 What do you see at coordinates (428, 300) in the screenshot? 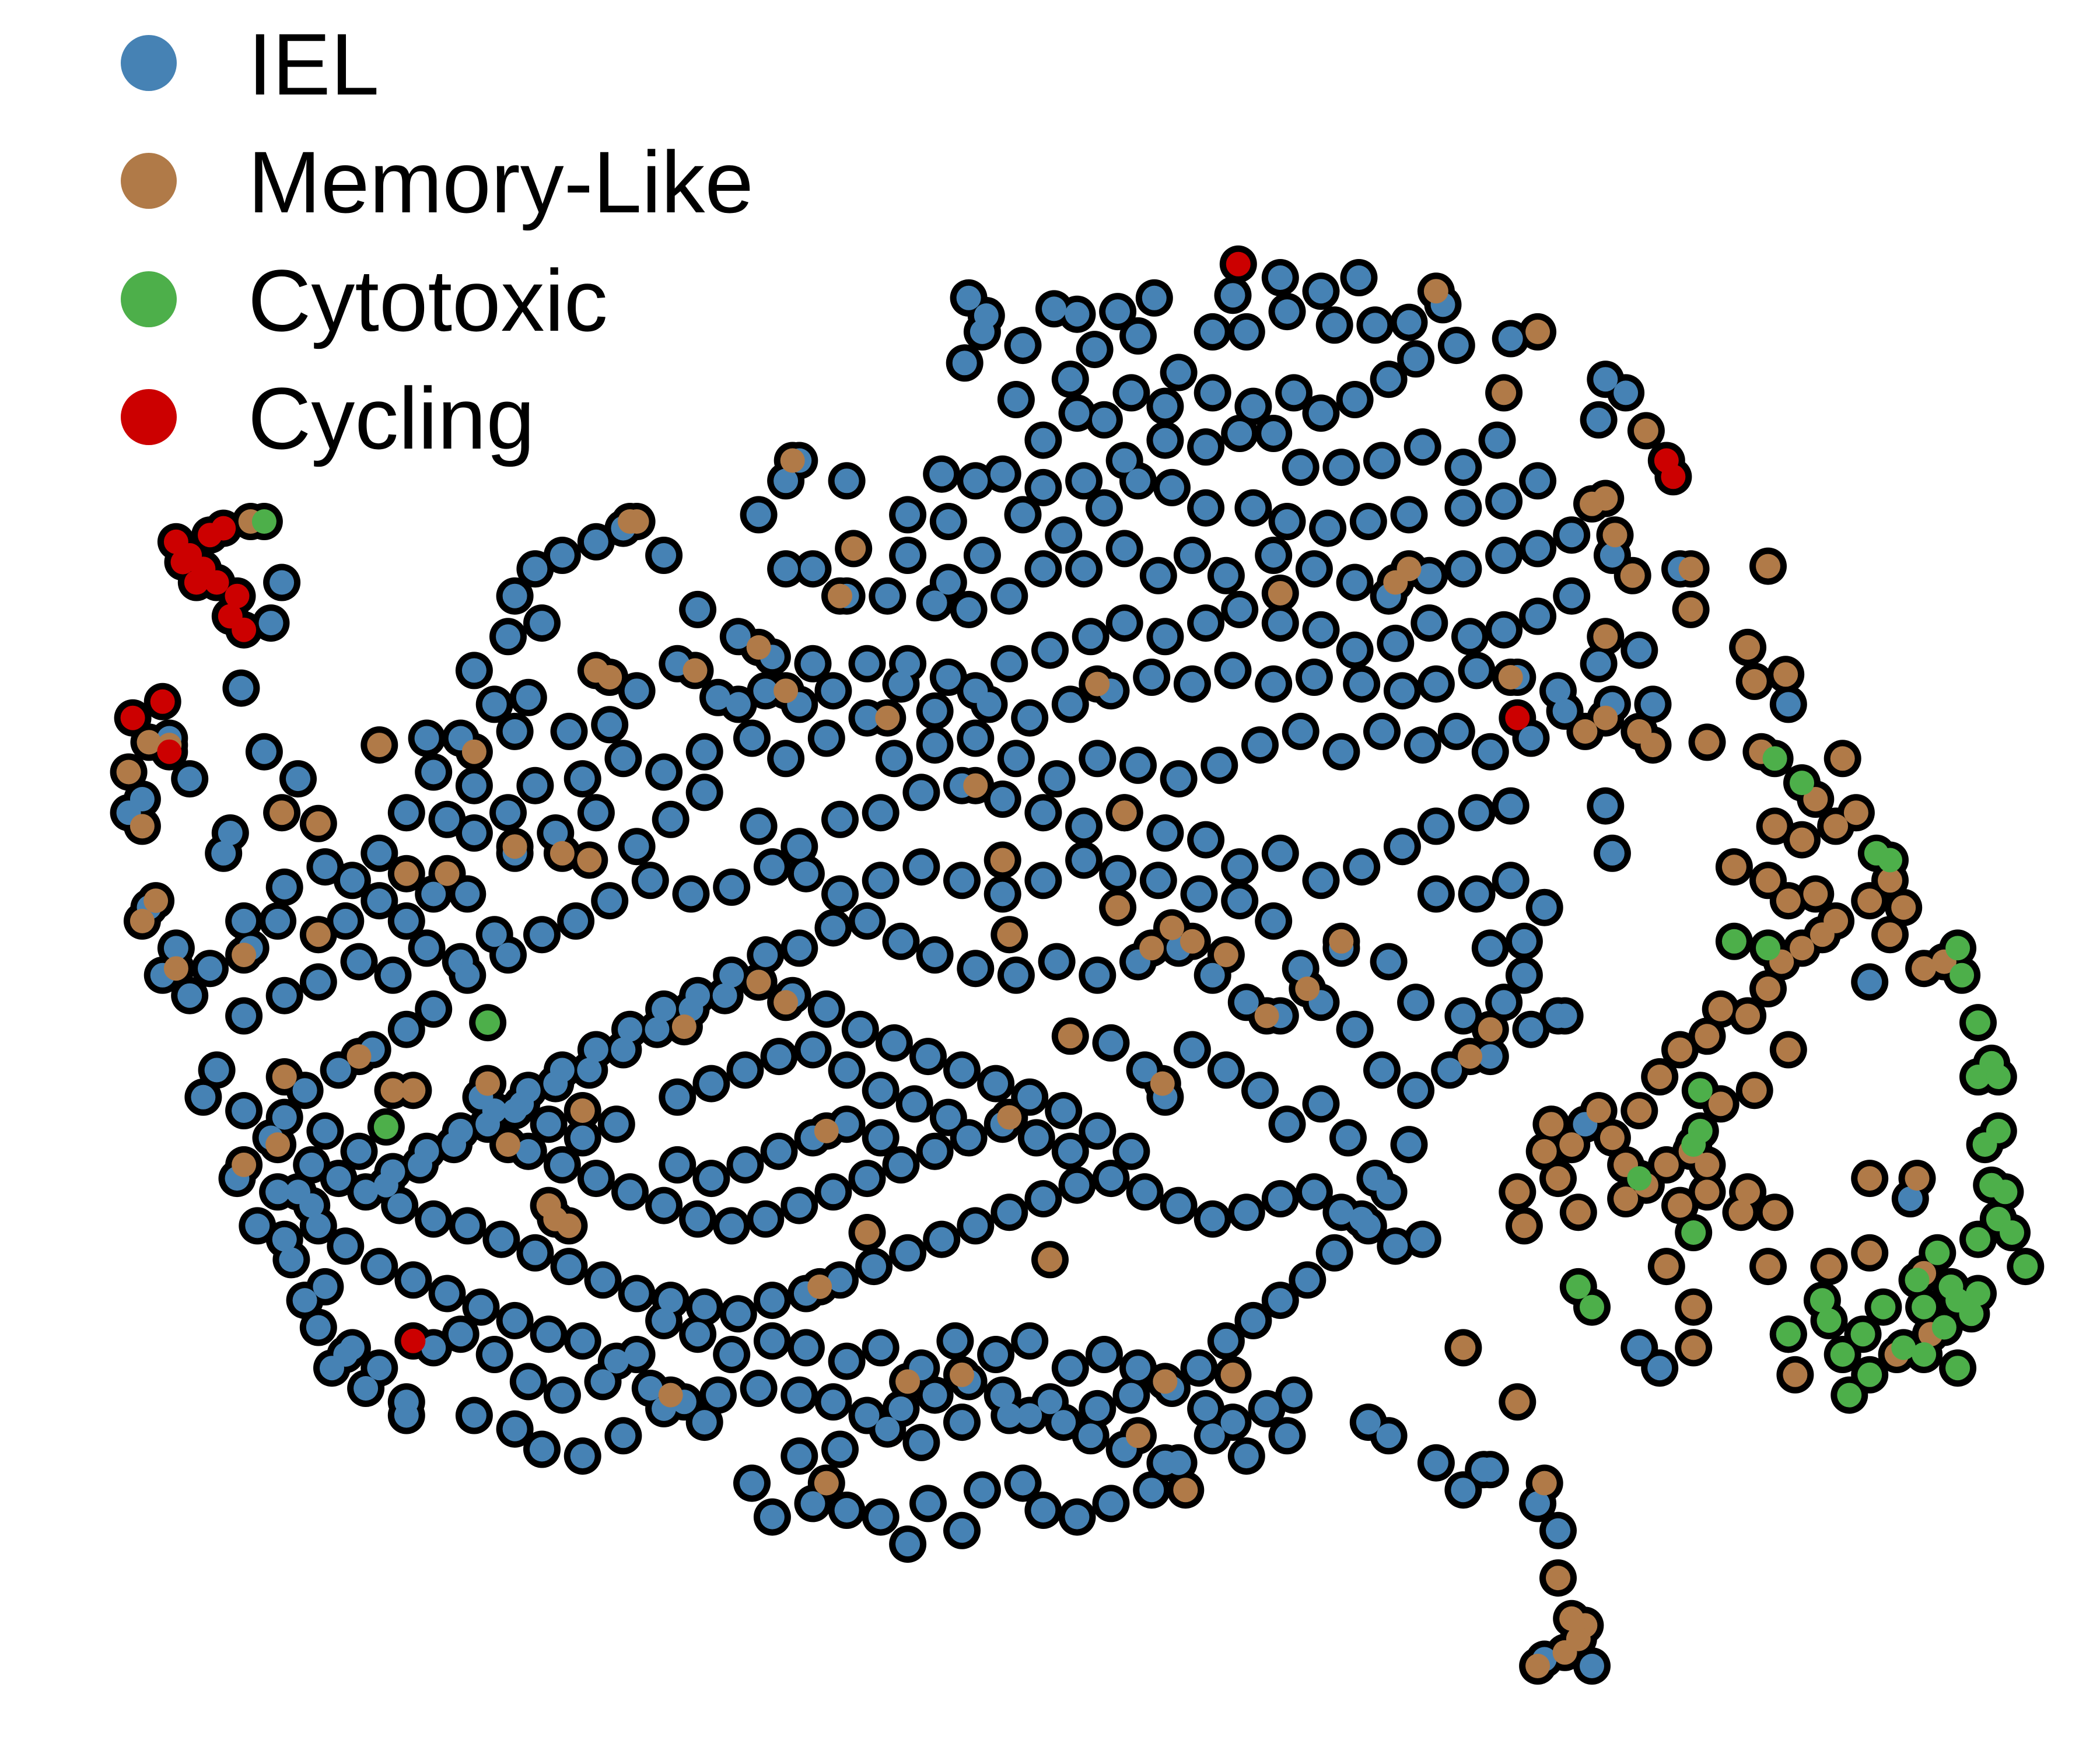
I see `legend-label-cytotoxic: Cytotoxic` at bounding box center [428, 300].